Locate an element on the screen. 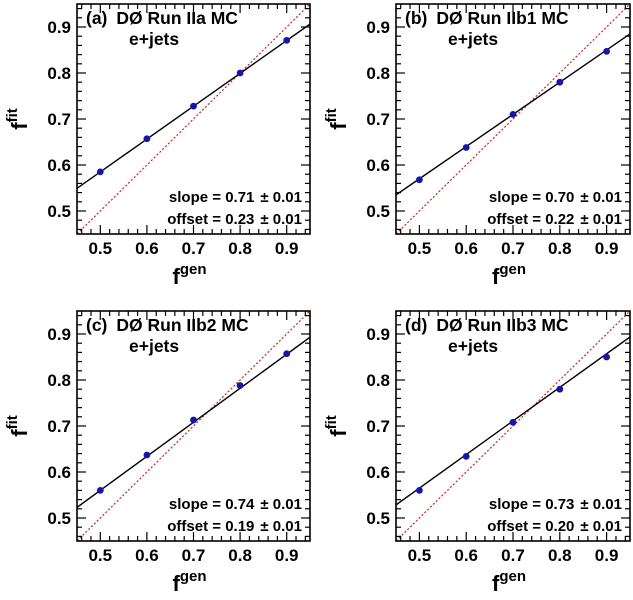 This screenshot has height=600, width=633. offset-annotation: offset = 0.22 ± 0.01 is located at coordinates (554, 219).